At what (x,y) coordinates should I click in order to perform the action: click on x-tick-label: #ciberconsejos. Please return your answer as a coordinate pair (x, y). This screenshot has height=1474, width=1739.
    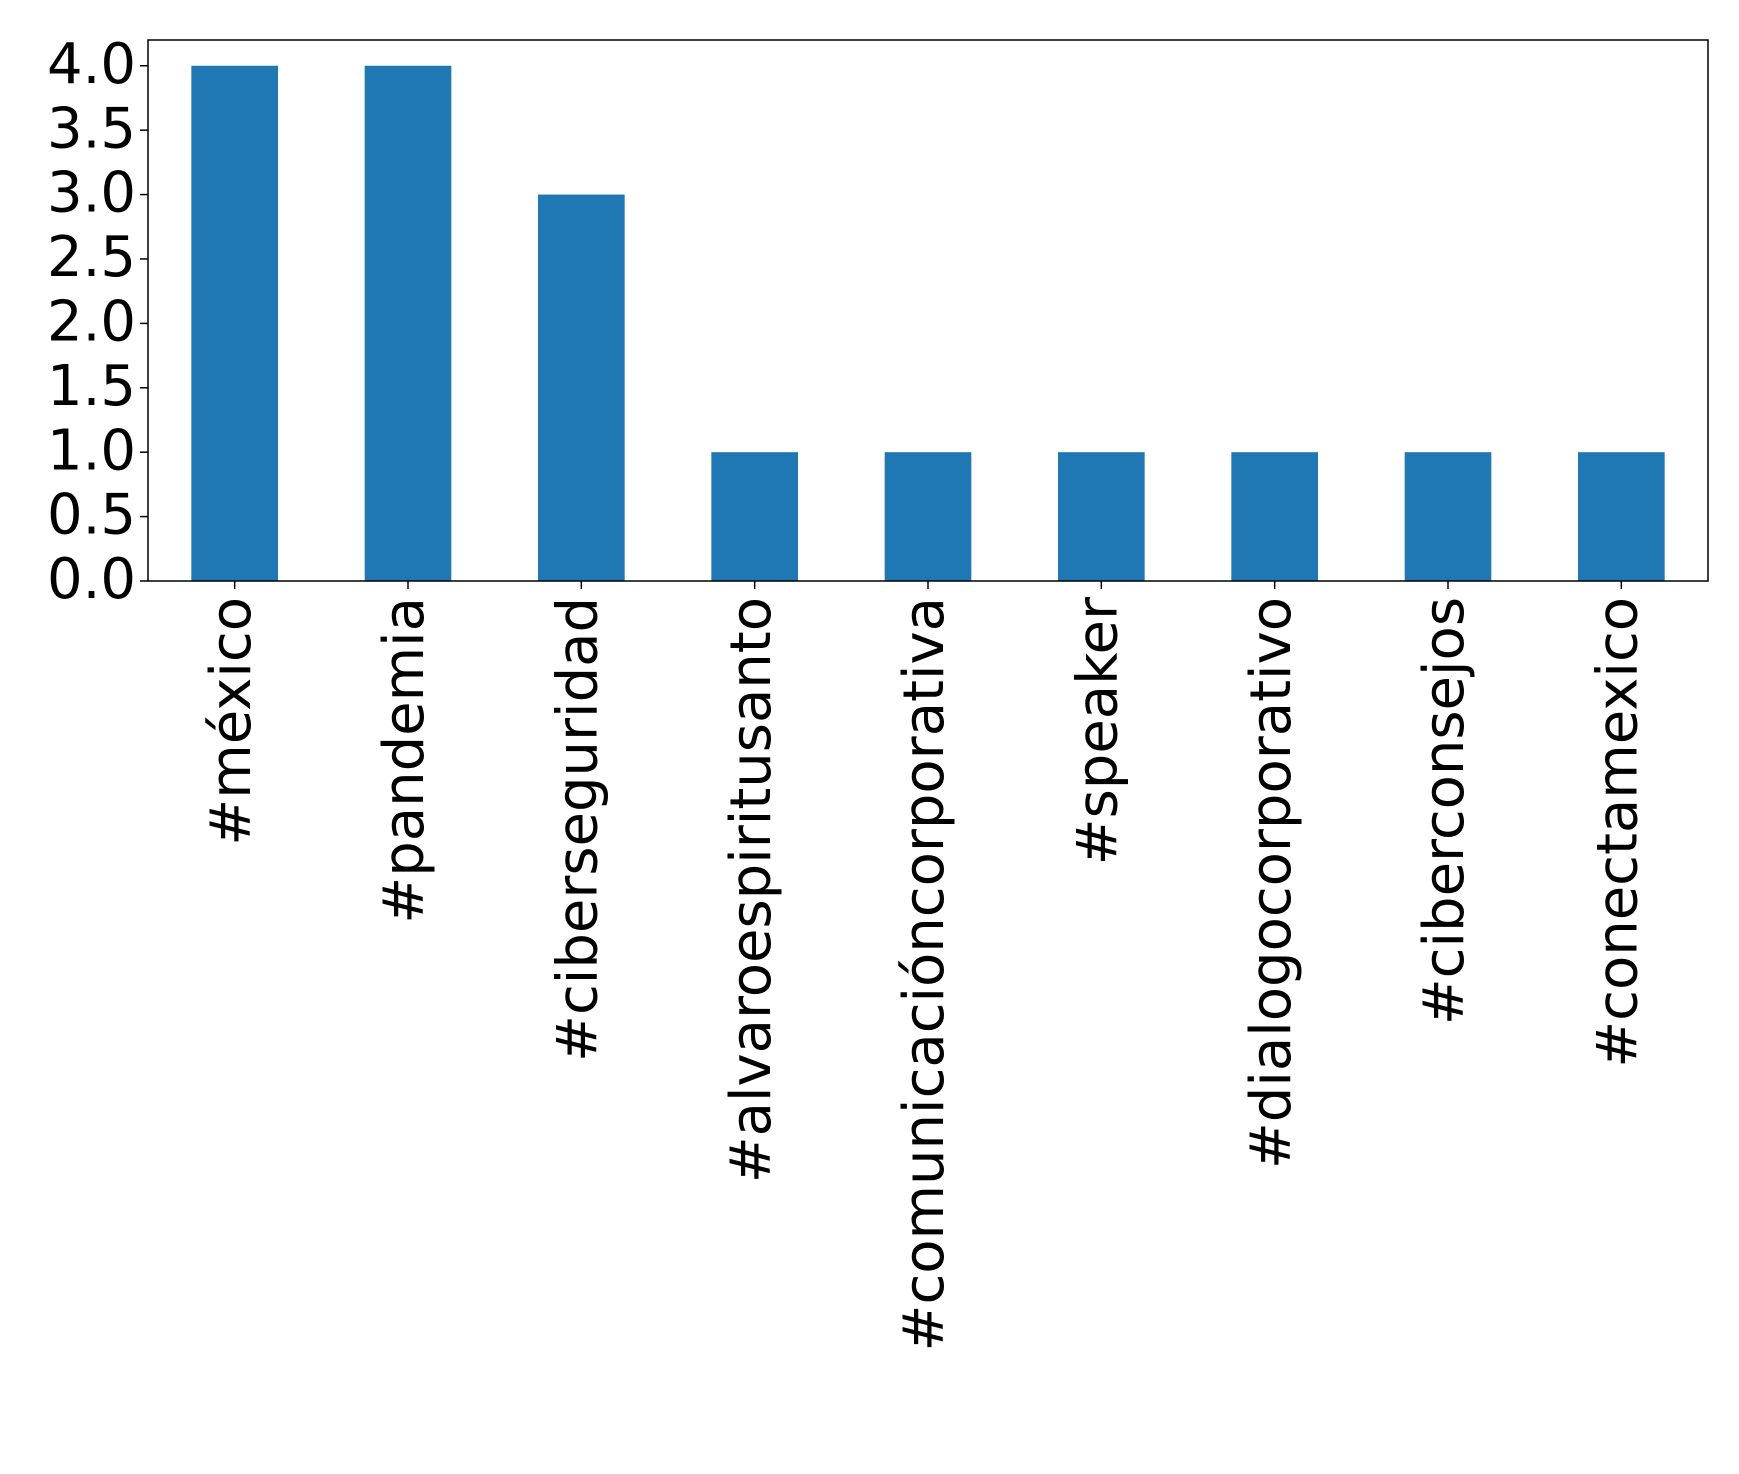
    Looking at the image, I should click on (1444, 811).